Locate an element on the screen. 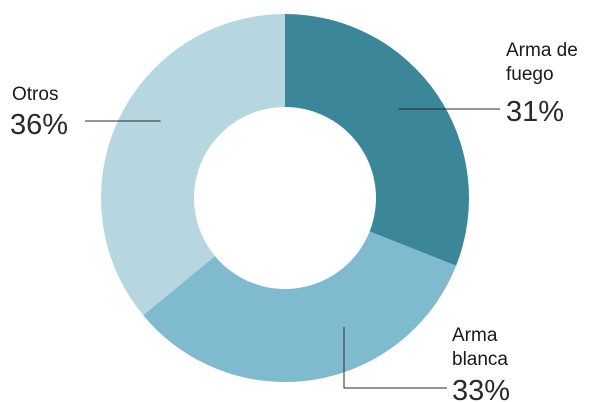 The height and width of the screenshot is (402, 597). slice-label-otros: Otros is located at coordinates (35, 94).